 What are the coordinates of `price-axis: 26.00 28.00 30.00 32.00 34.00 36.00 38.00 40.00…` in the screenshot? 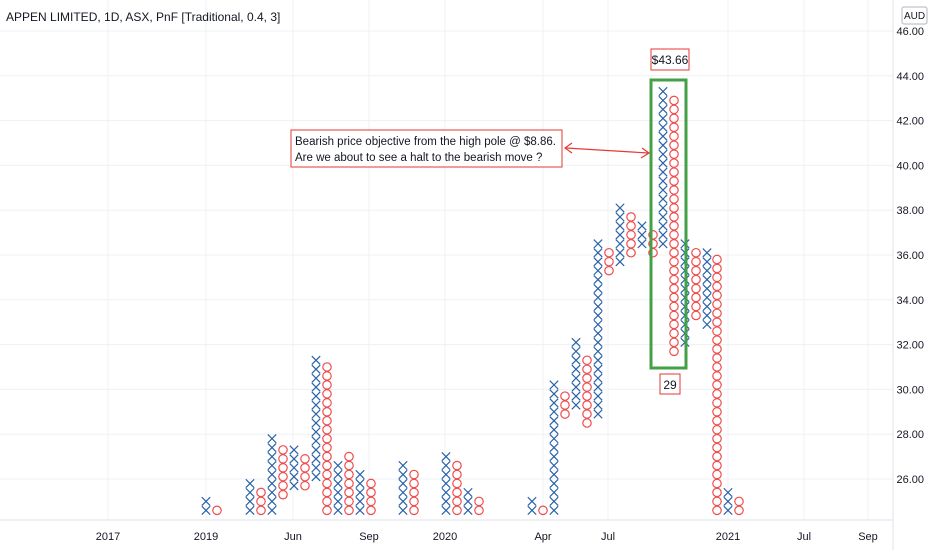 It's located at (910, 256).